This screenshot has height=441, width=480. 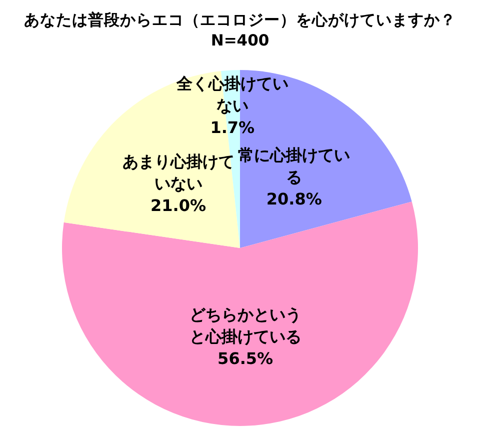 What do you see at coordinates (231, 94) in the screenshot?
I see `slice-label: 全く心掛けていない` at bounding box center [231, 94].